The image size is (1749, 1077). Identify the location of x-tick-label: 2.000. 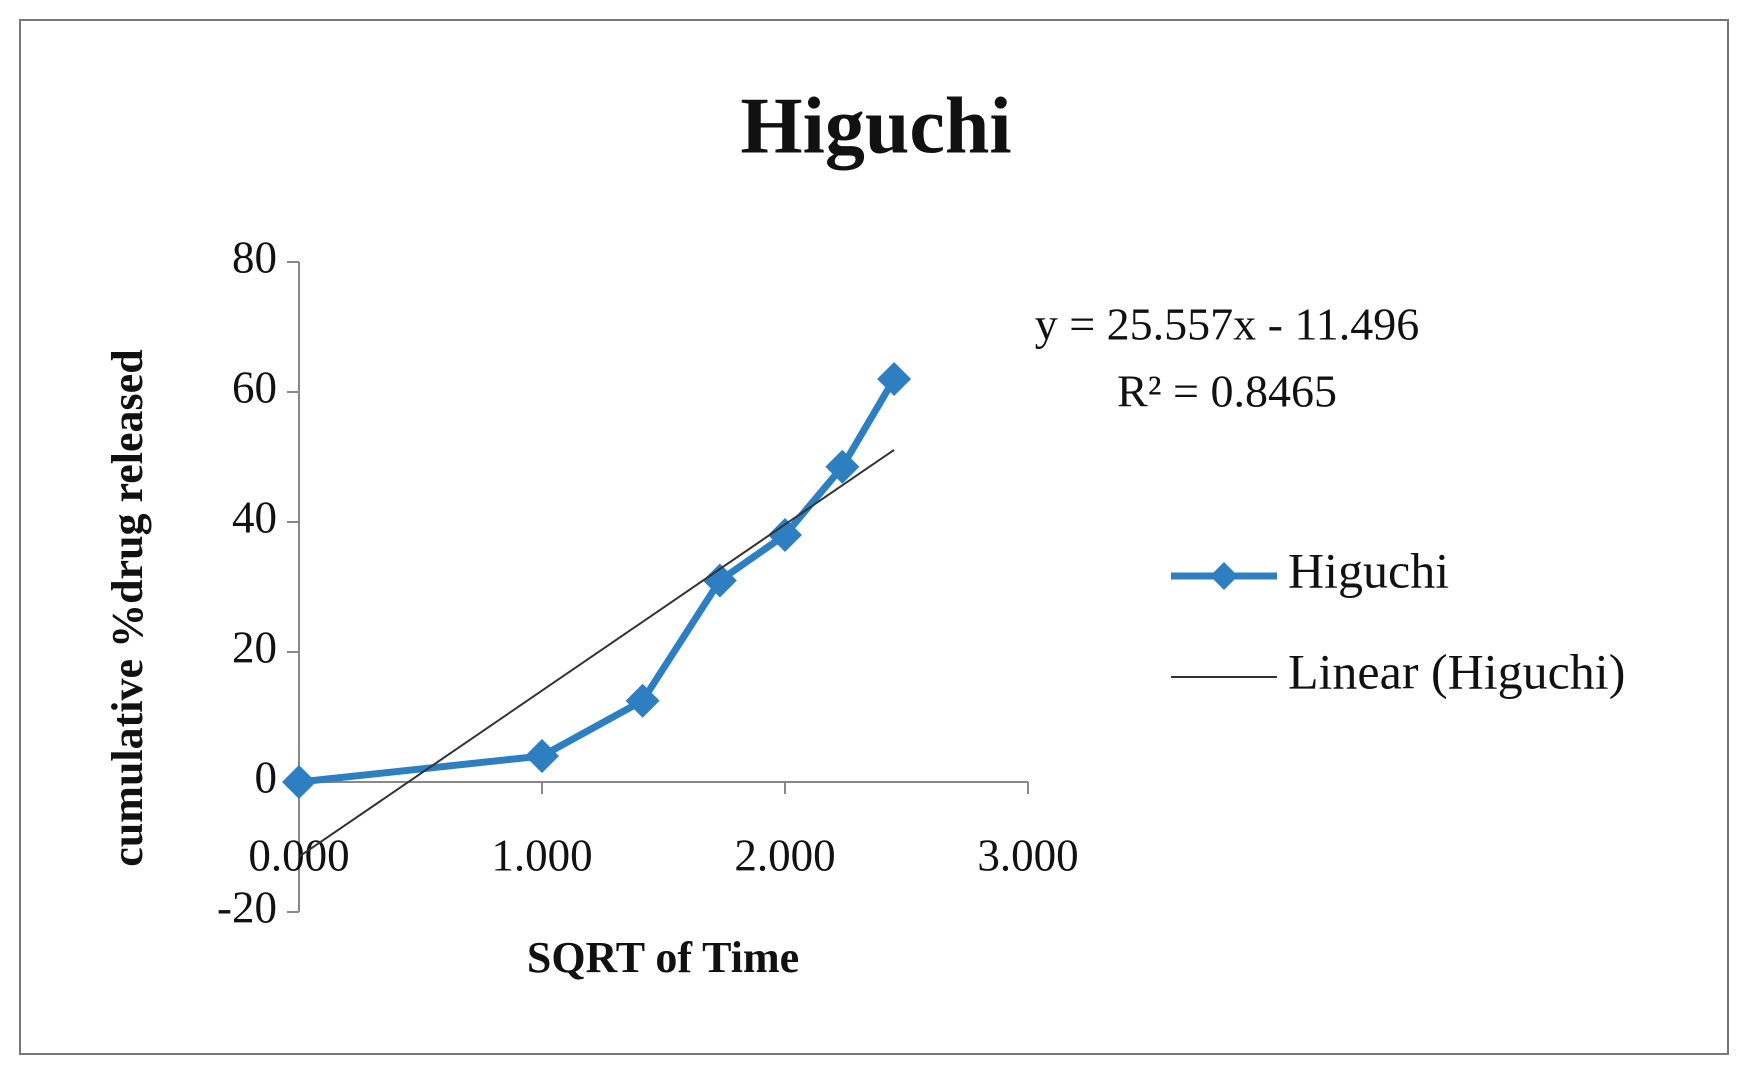
(784, 855).